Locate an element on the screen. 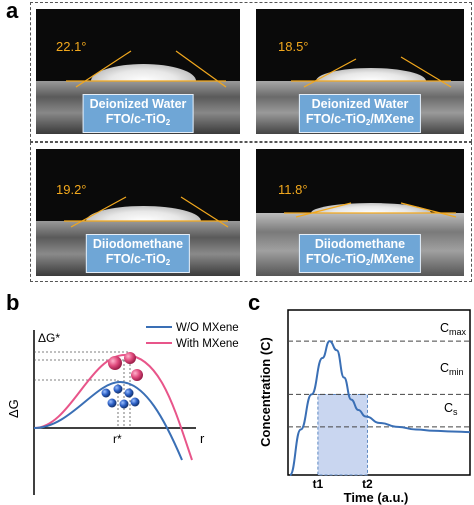  shaded-nucleation-window is located at coordinates (342, 435).